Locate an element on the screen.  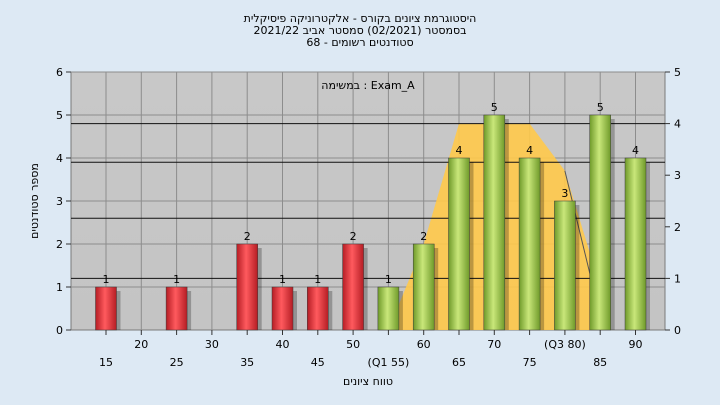
y-tick-label: 5 is located at coordinates (59, 115).